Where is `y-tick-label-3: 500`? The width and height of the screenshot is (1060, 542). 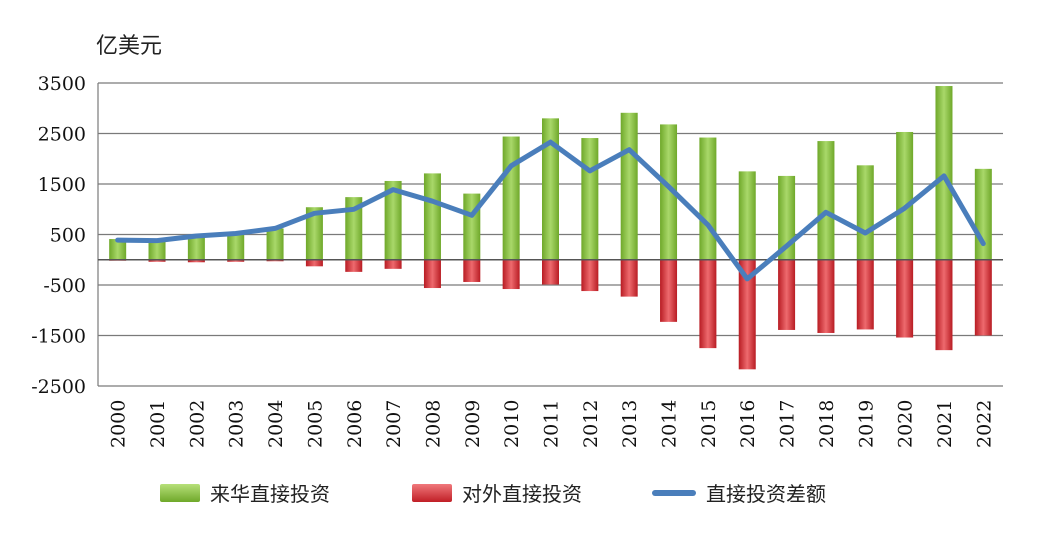
y-tick-label-3: 500 is located at coordinates (68, 236).